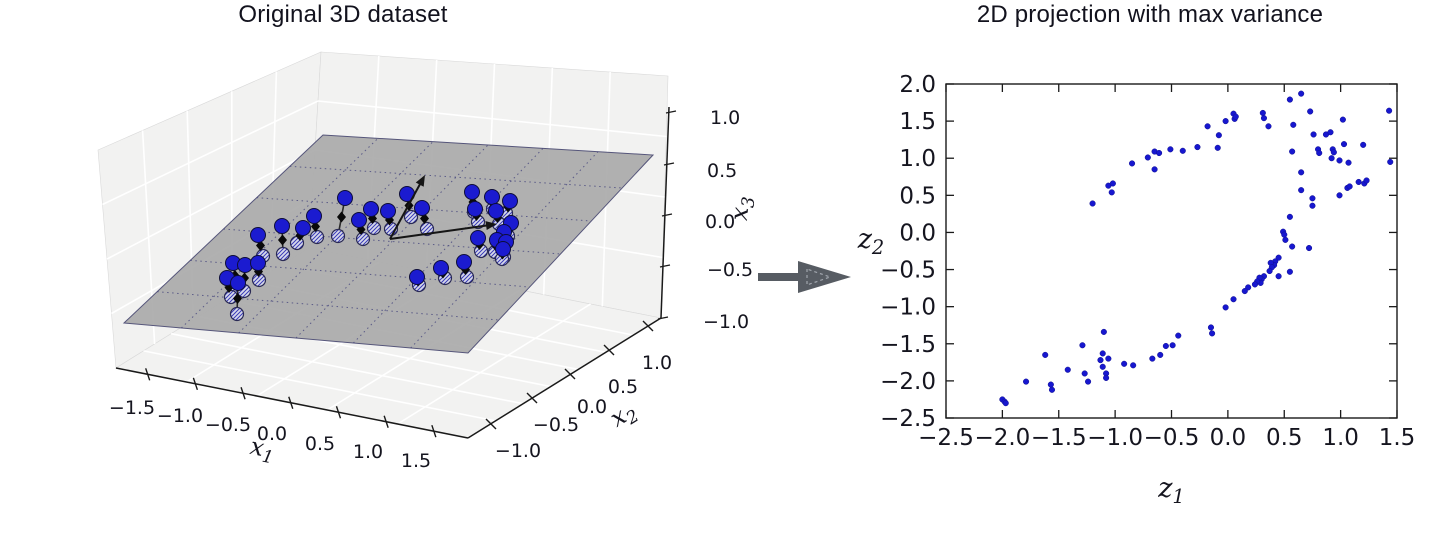 The height and width of the screenshot is (535, 1440). Describe the element at coordinates (1059, 438) in the screenshot. I see `tick-label-z1: −1.5` at that location.